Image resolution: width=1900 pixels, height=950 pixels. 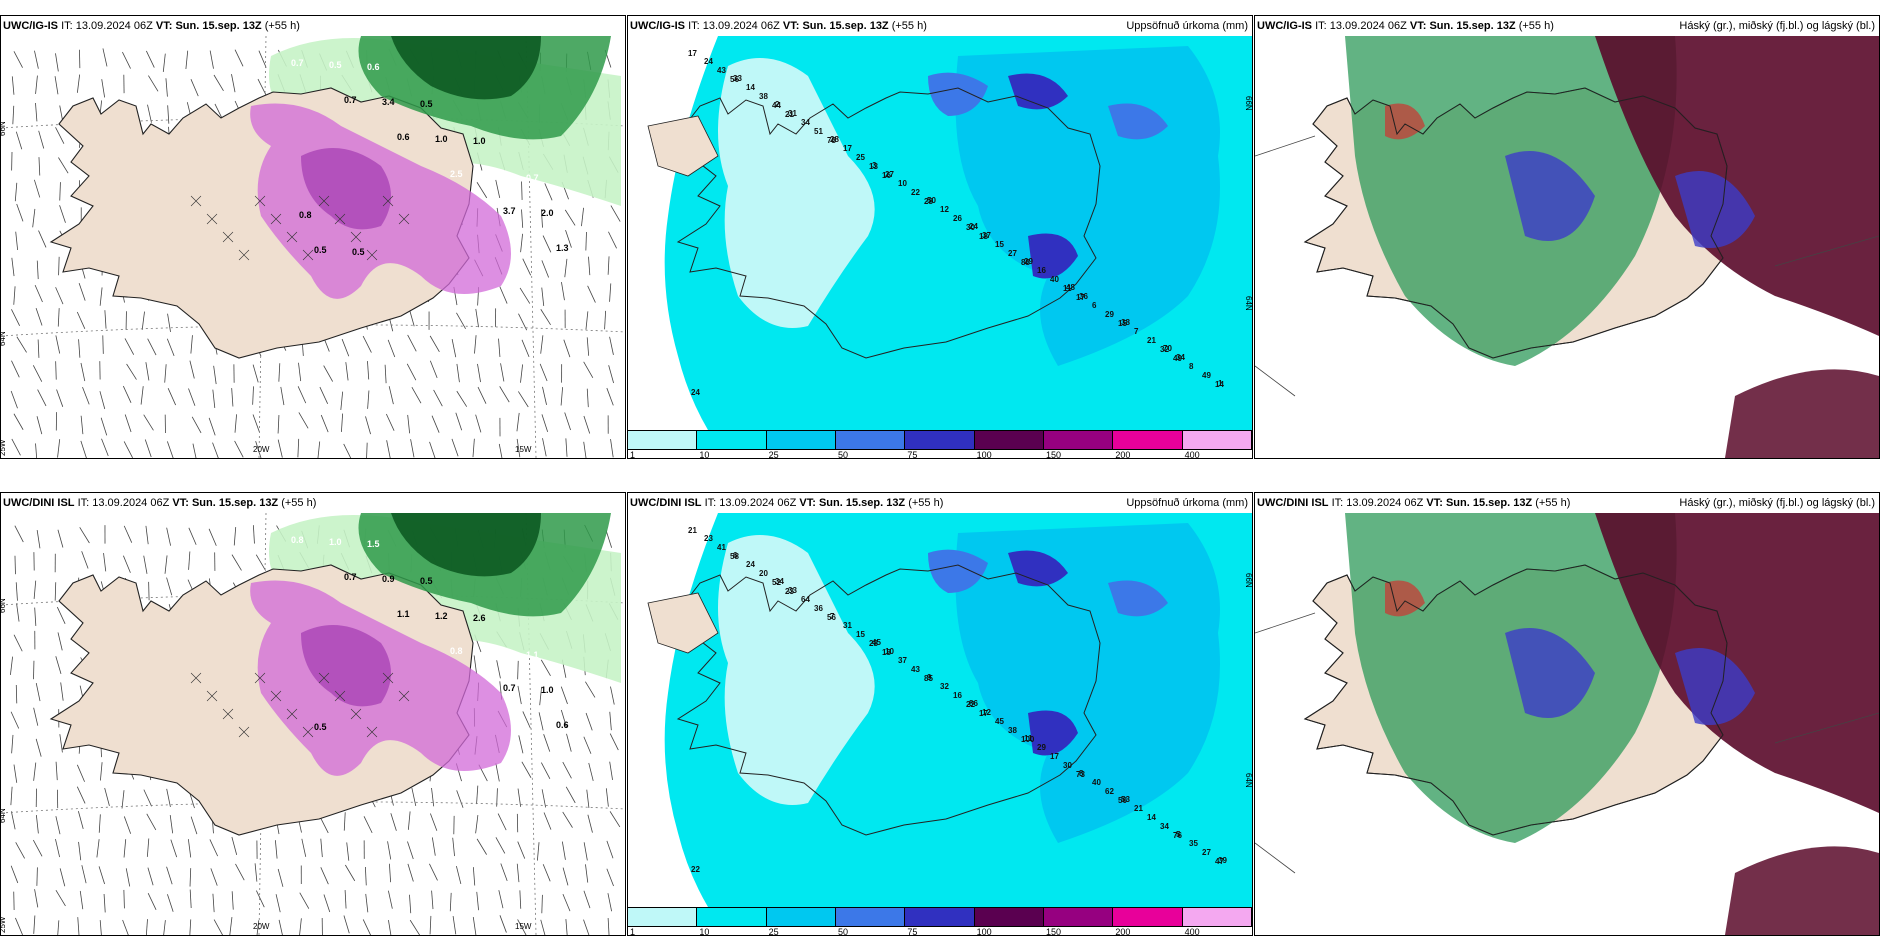 What do you see at coordinates (818, 131) in the screenshot?
I see `value-label: 51` at bounding box center [818, 131].